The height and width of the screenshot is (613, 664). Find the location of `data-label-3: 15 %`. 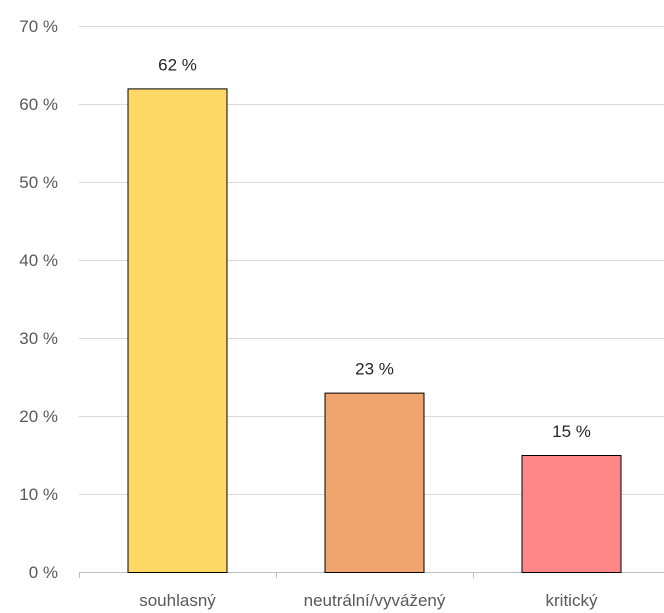

data-label-3: 15 % is located at coordinates (571, 431).